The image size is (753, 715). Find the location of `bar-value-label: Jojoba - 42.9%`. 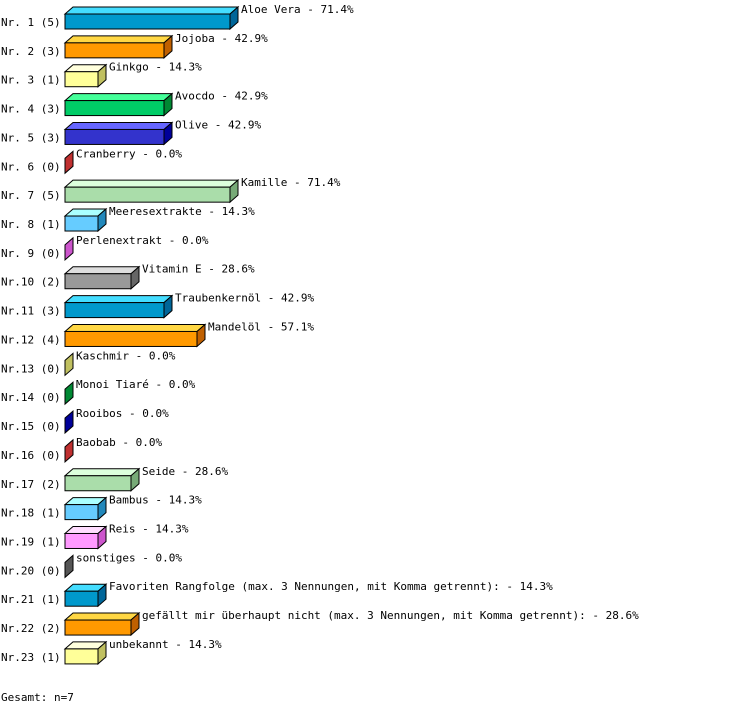

bar-value-label: Jojoba - 42.9% is located at coordinates (221, 38).